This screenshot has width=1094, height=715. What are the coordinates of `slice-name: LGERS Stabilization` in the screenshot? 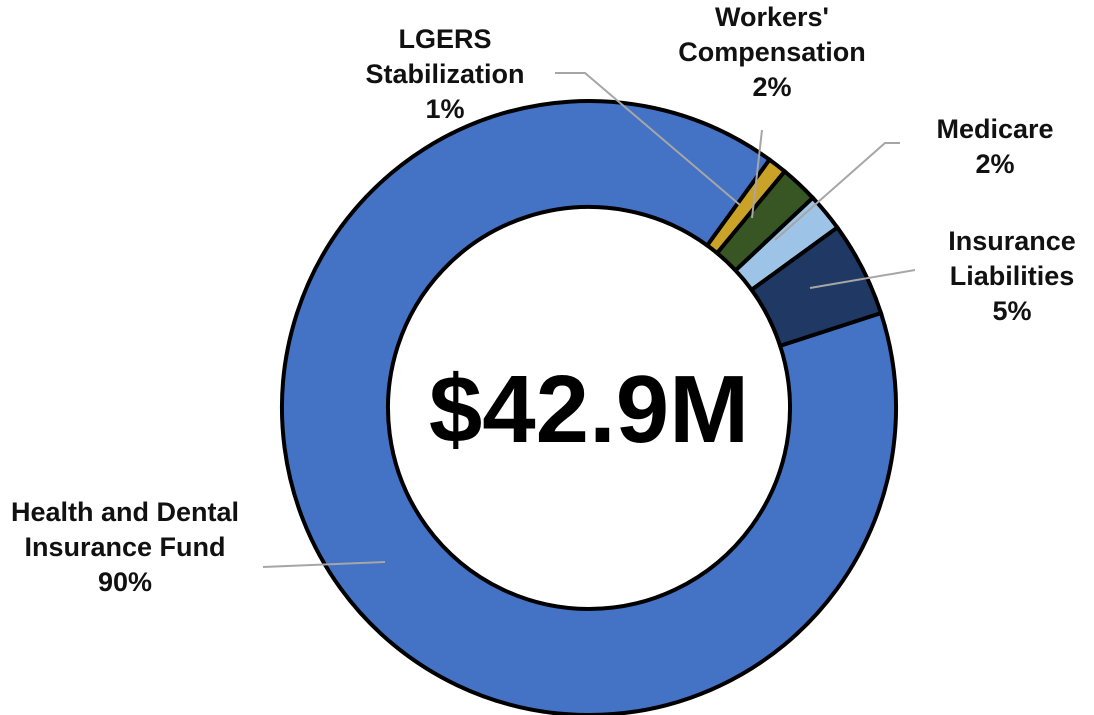 It's located at (445, 56).